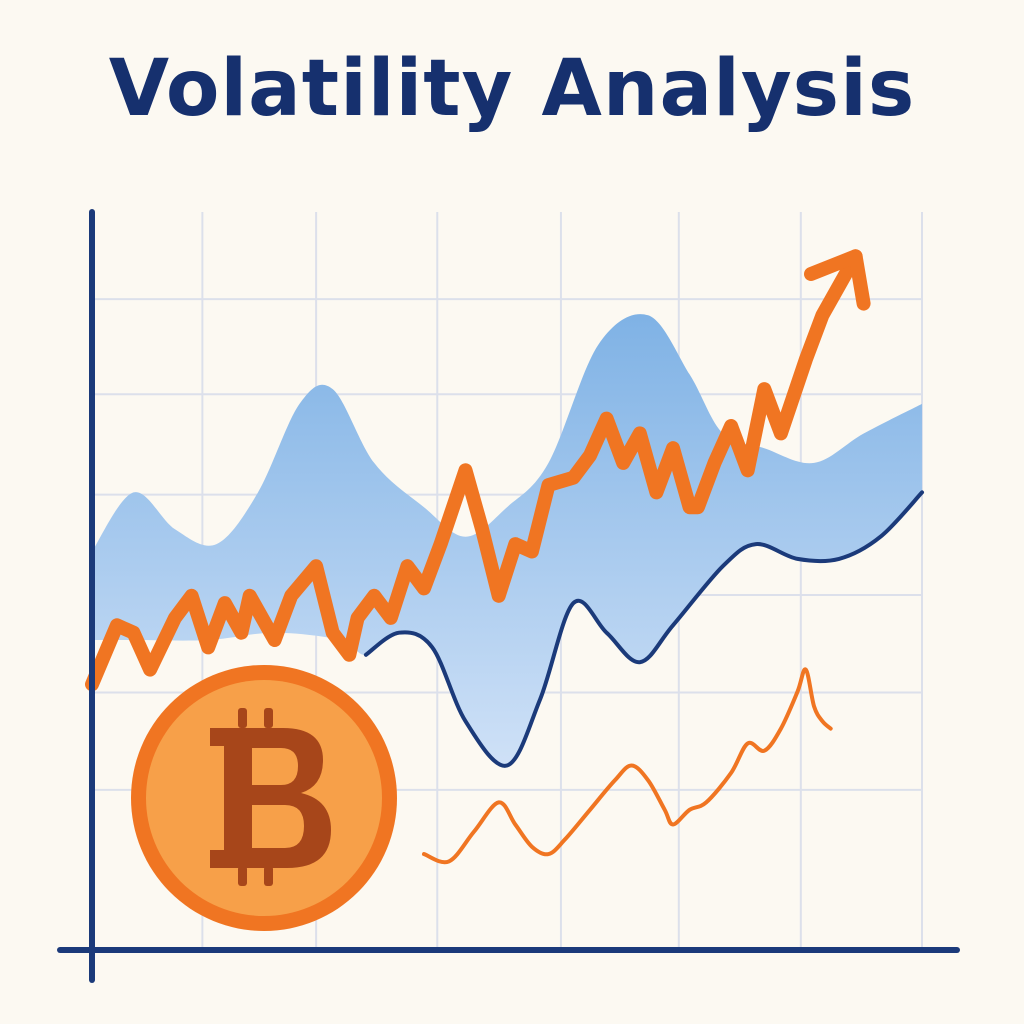 The height and width of the screenshot is (1024, 1024). I want to click on small-trend-line, so click(627, 766).